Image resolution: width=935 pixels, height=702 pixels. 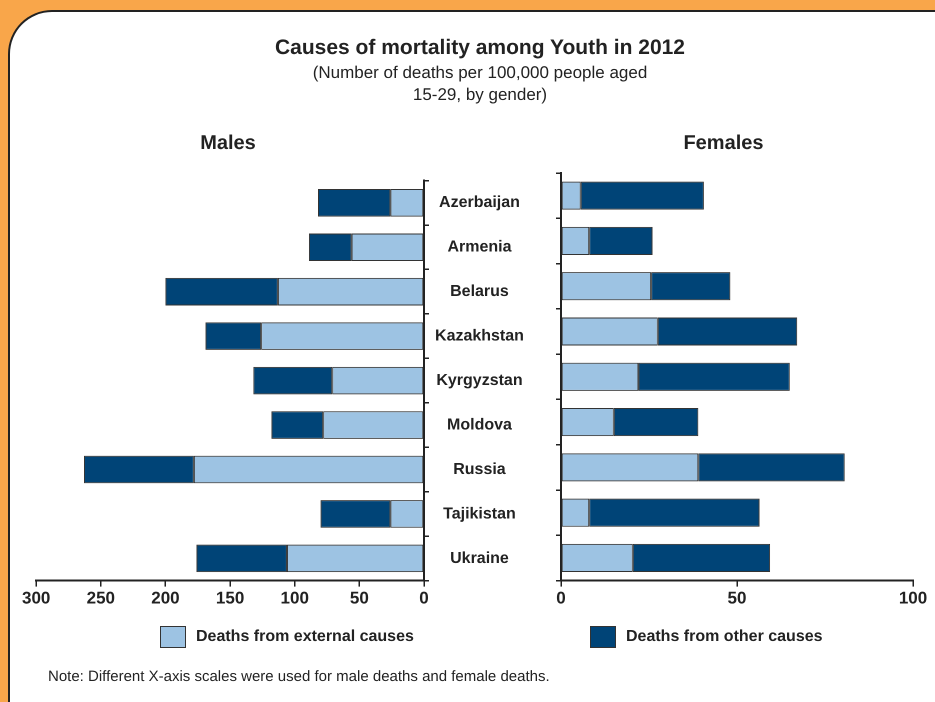 What do you see at coordinates (479, 203) in the screenshot?
I see `y-tick-label: Azerbaijan` at bounding box center [479, 203].